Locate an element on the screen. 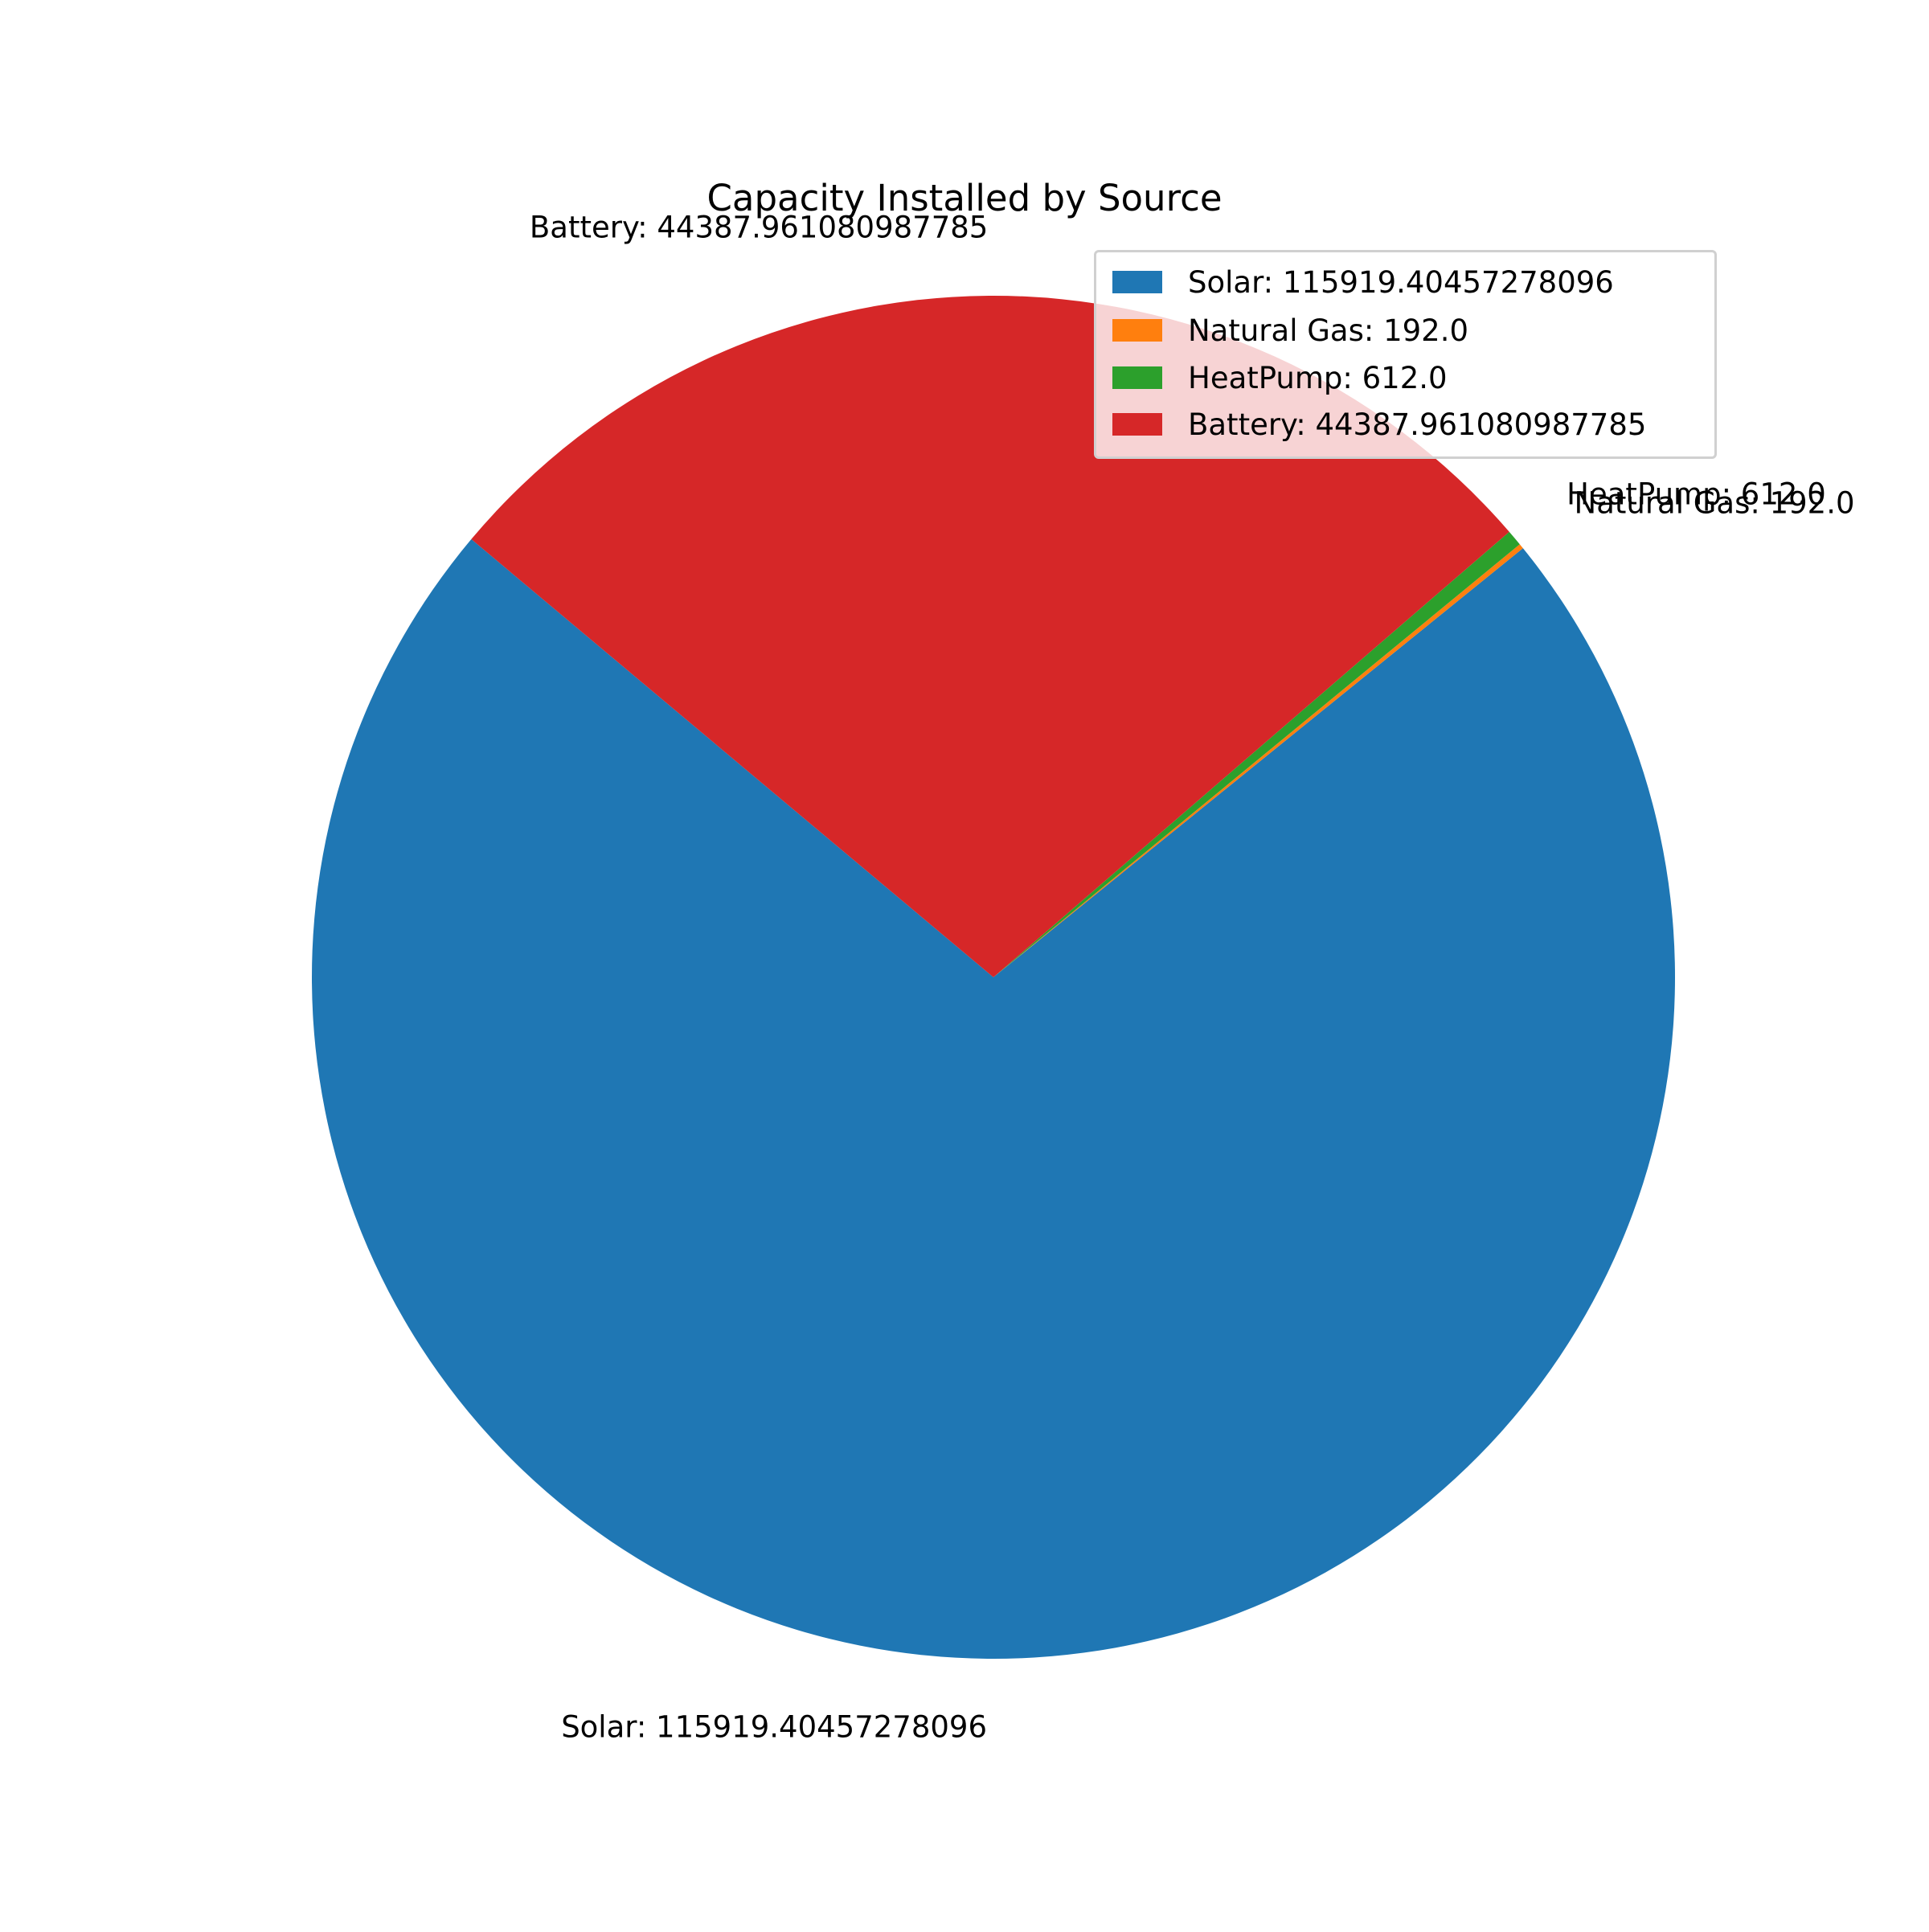 The width and height of the screenshot is (1929, 1932). legend-item-heatpump: HeatPump: 612.0 is located at coordinates (1280, 378).